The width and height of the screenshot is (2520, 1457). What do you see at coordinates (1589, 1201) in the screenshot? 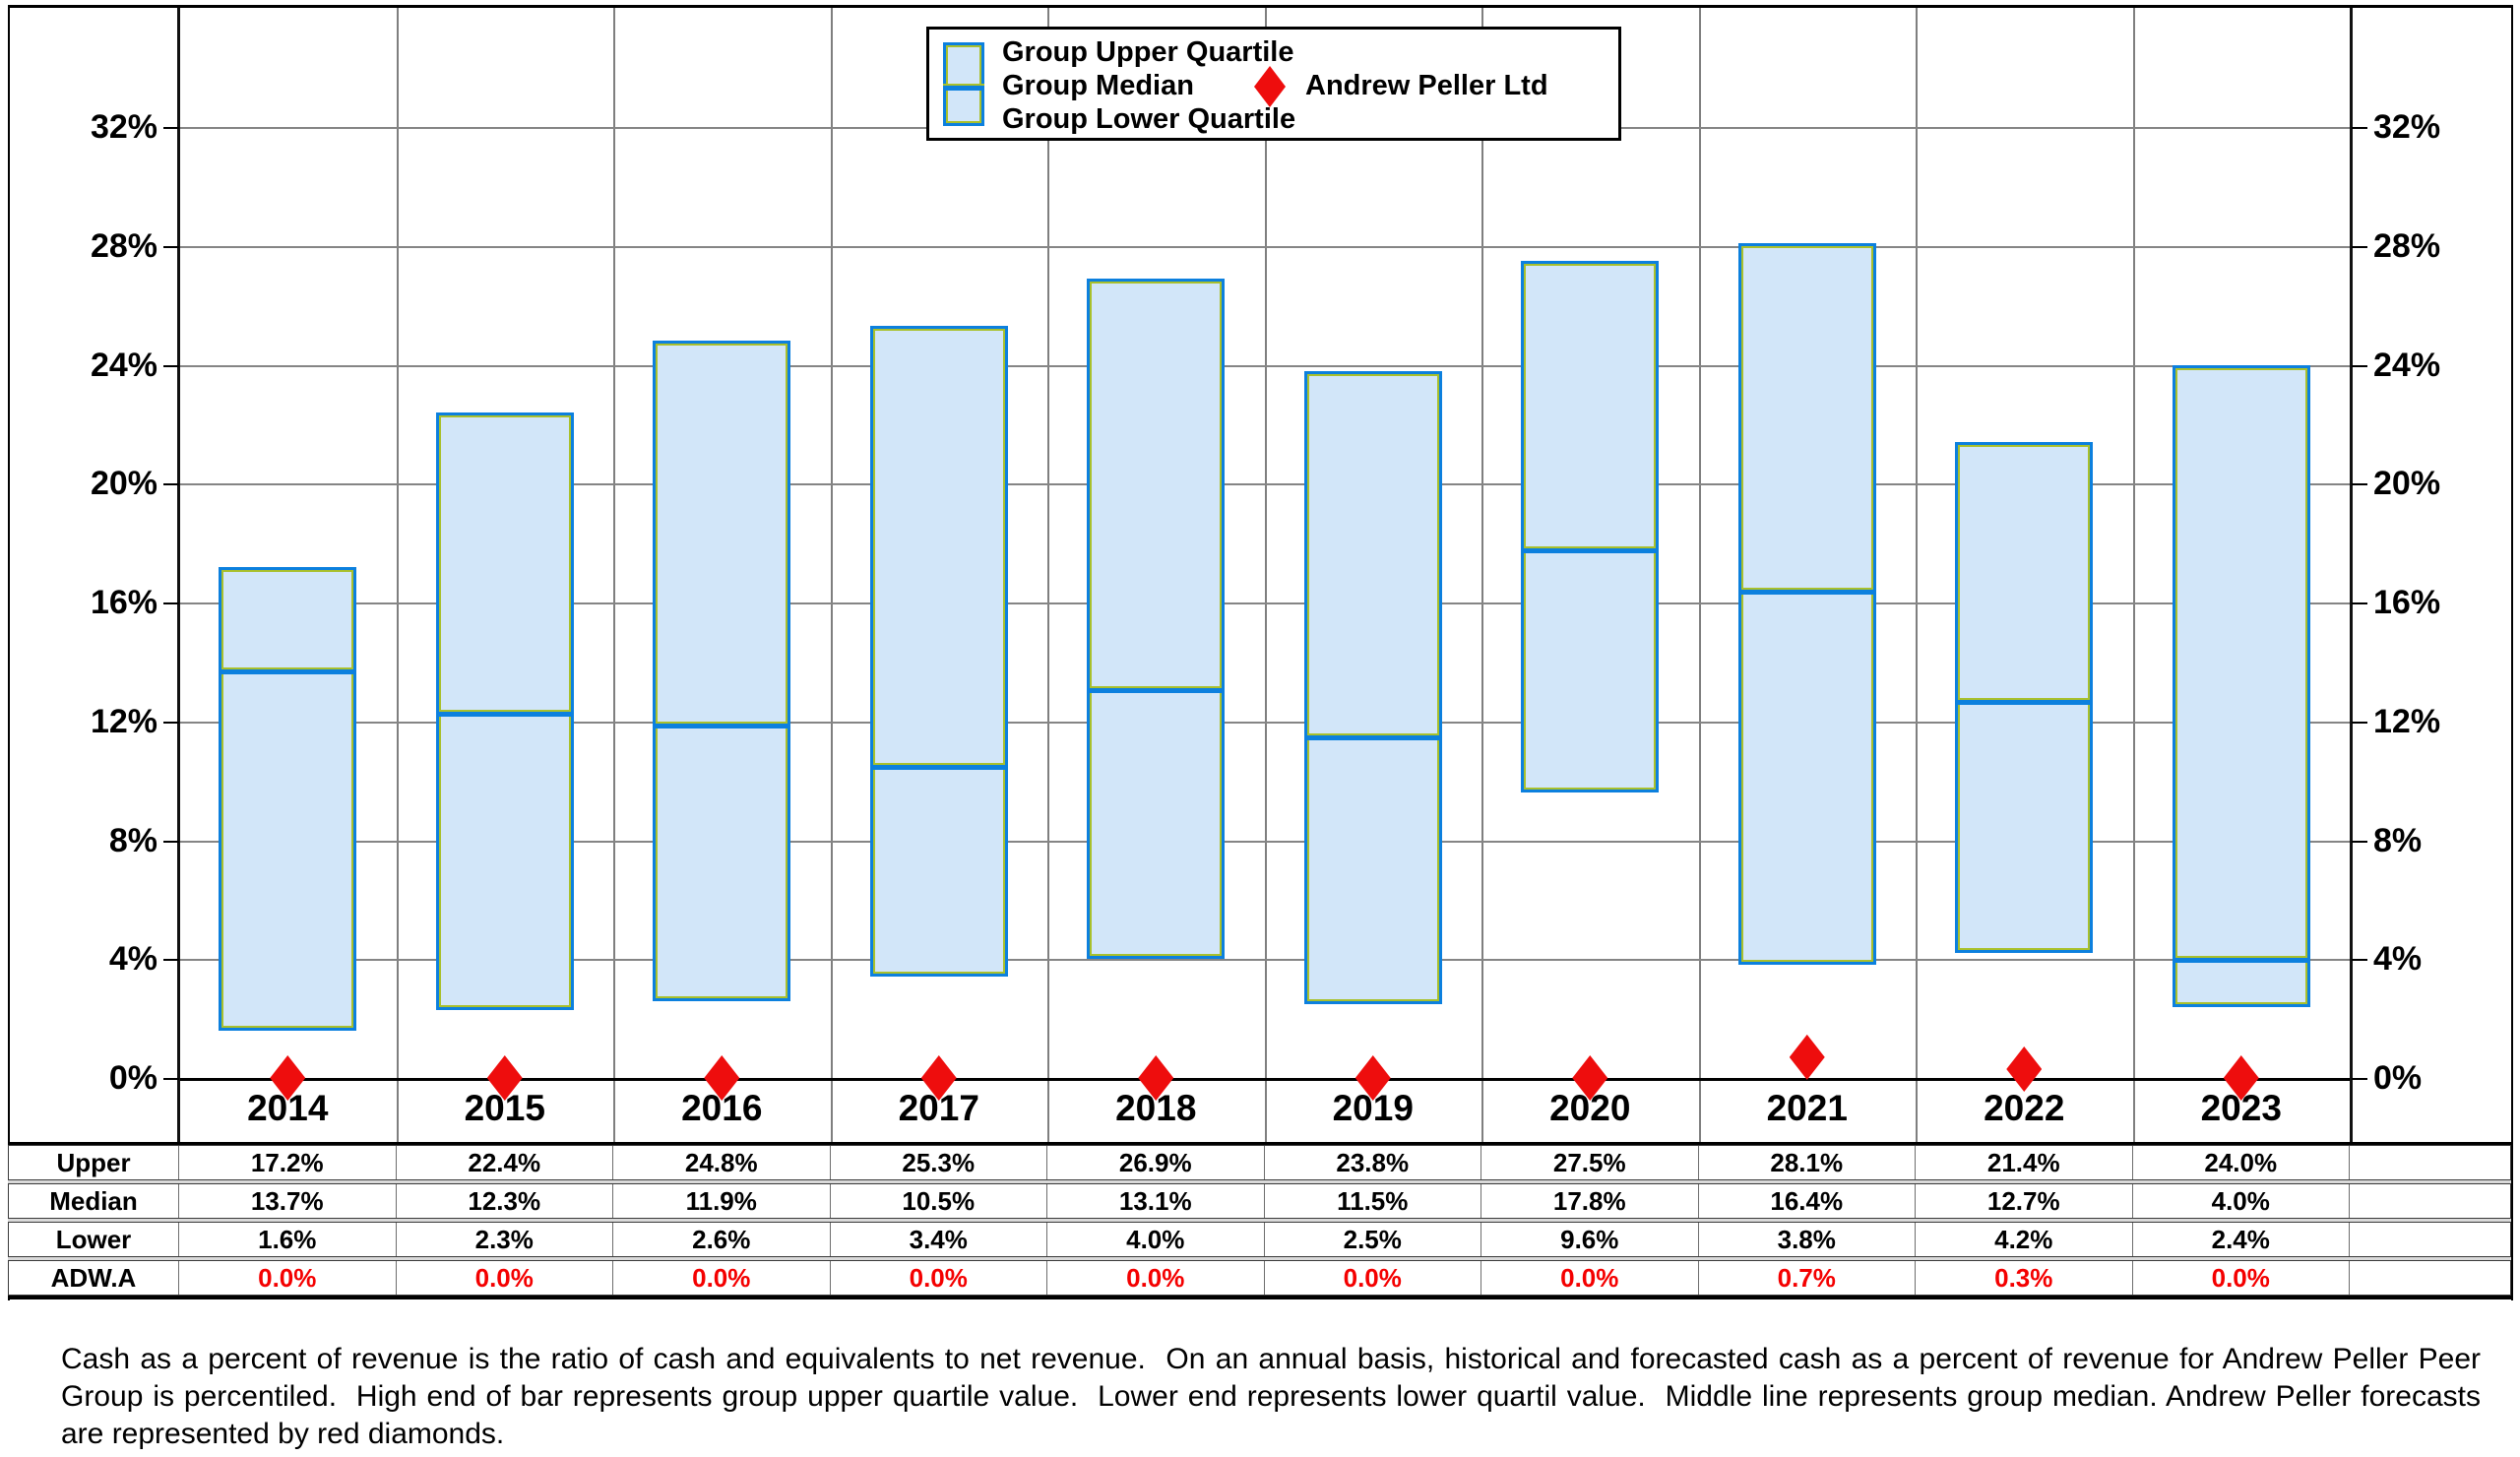
I see `table-cell: 17.8%` at bounding box center [1589, 1201].